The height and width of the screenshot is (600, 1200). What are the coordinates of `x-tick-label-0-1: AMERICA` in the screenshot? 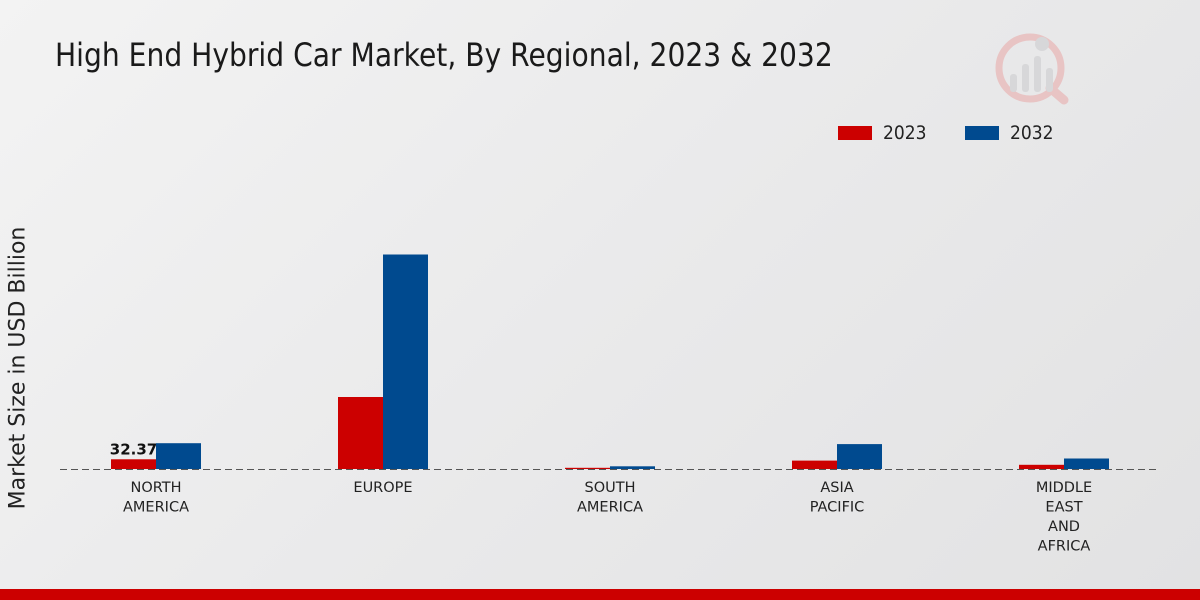 It's located at (156, 508).